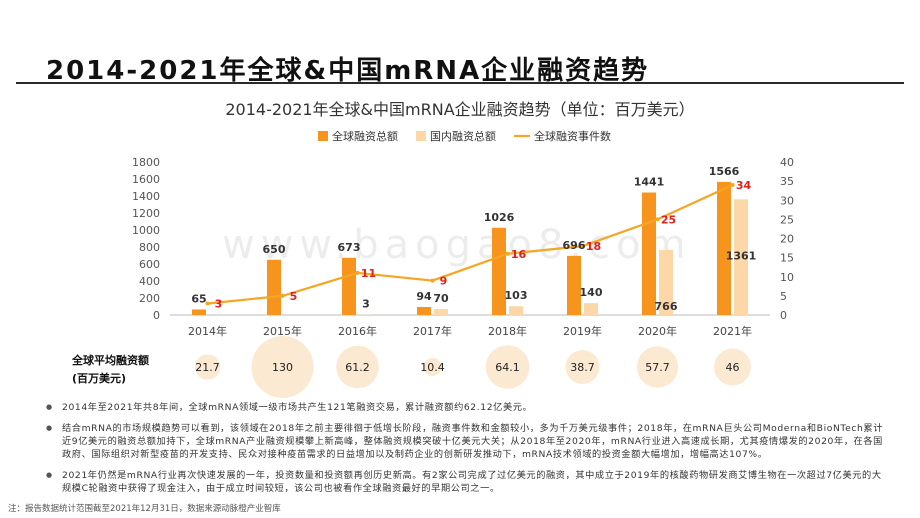  I want to click on y-left-tick-label: 1800, so click(146, 162).